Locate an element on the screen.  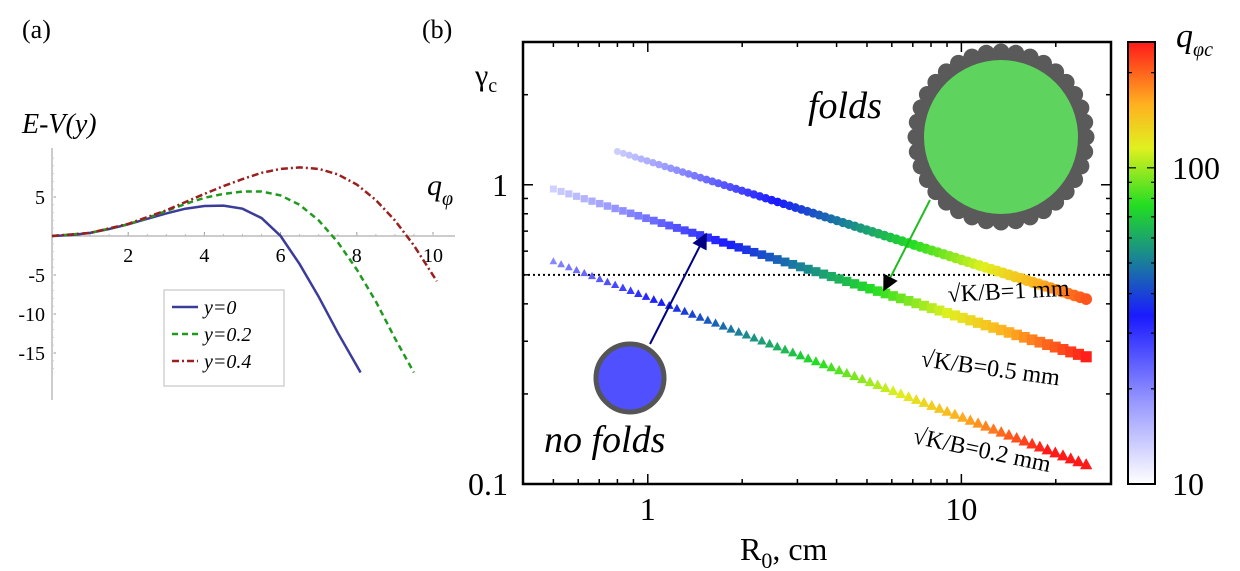
panel-a-ticks: 2 4 6 8 10 5 -5 -10 -15 is located at coordinates (230, 263).